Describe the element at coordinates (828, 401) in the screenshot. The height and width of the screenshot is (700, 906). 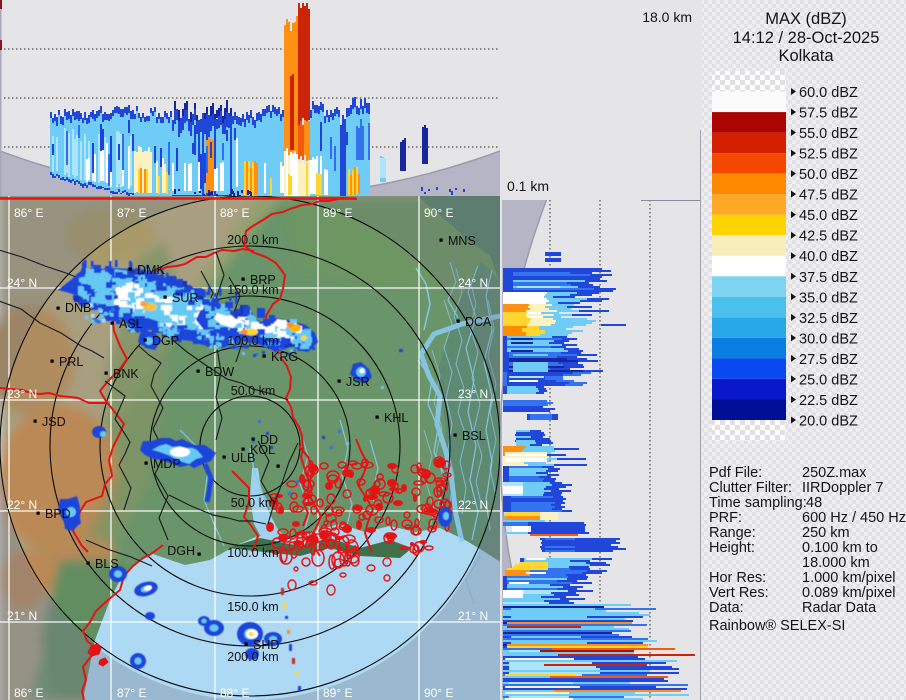
I see `svg-text: 22.5 dBZ` at that location.